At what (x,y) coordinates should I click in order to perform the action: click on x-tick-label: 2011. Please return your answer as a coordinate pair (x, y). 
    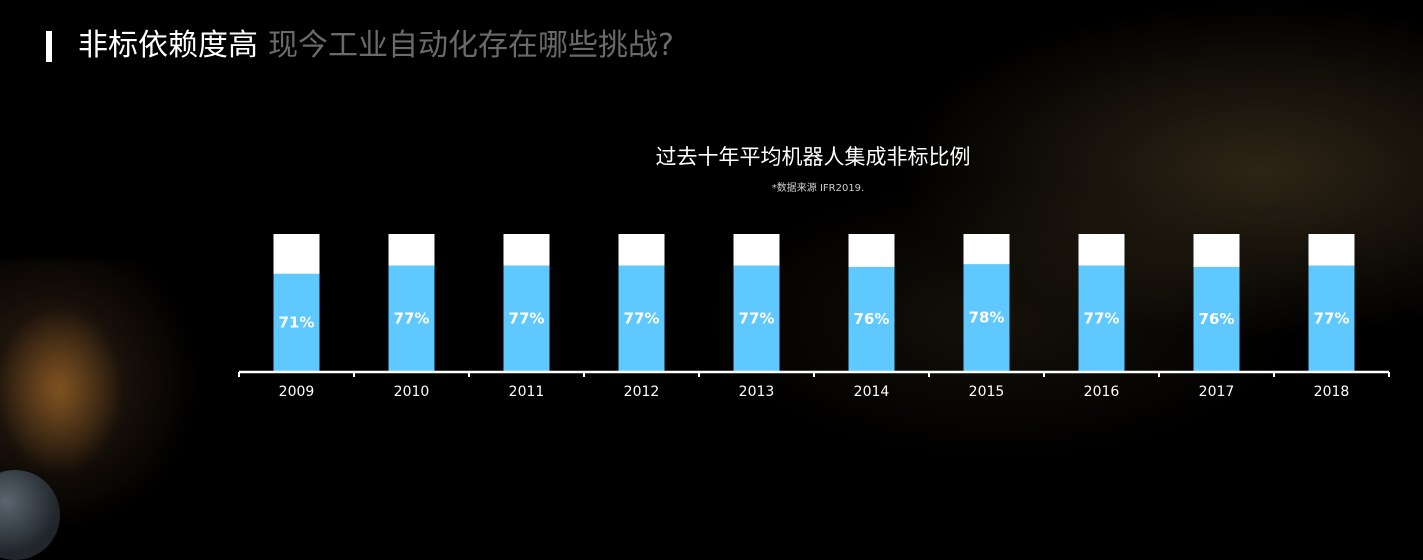
    Looking at the image, I should click on (527, 392).